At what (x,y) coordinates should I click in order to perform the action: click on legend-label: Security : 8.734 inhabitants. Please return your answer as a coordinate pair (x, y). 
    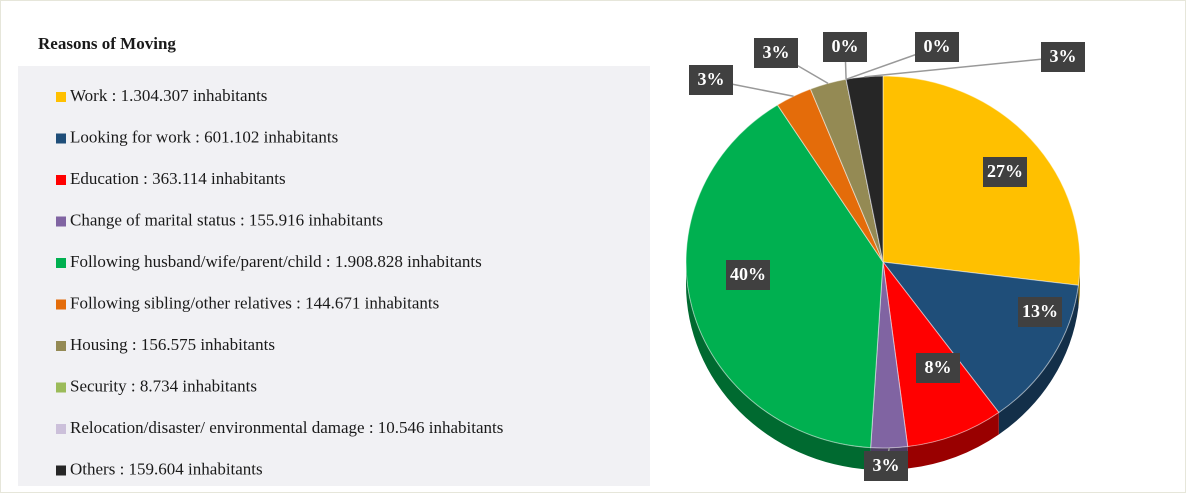
    Looking at the image, I should click on (163, 385).